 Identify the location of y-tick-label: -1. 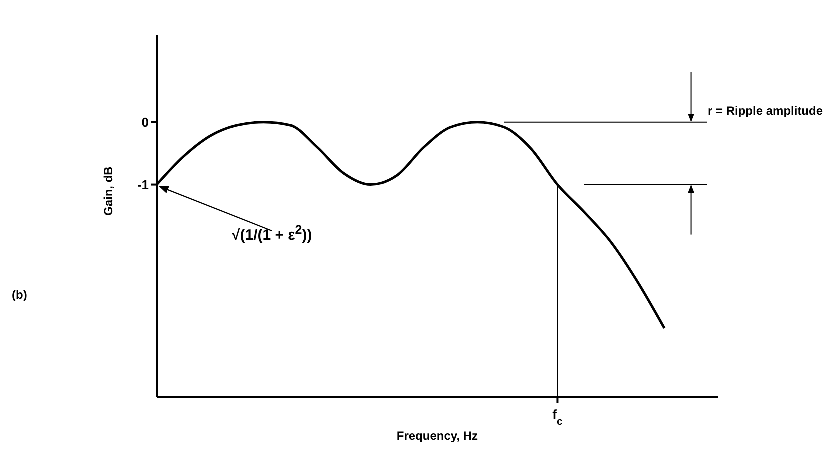
(143, 184).